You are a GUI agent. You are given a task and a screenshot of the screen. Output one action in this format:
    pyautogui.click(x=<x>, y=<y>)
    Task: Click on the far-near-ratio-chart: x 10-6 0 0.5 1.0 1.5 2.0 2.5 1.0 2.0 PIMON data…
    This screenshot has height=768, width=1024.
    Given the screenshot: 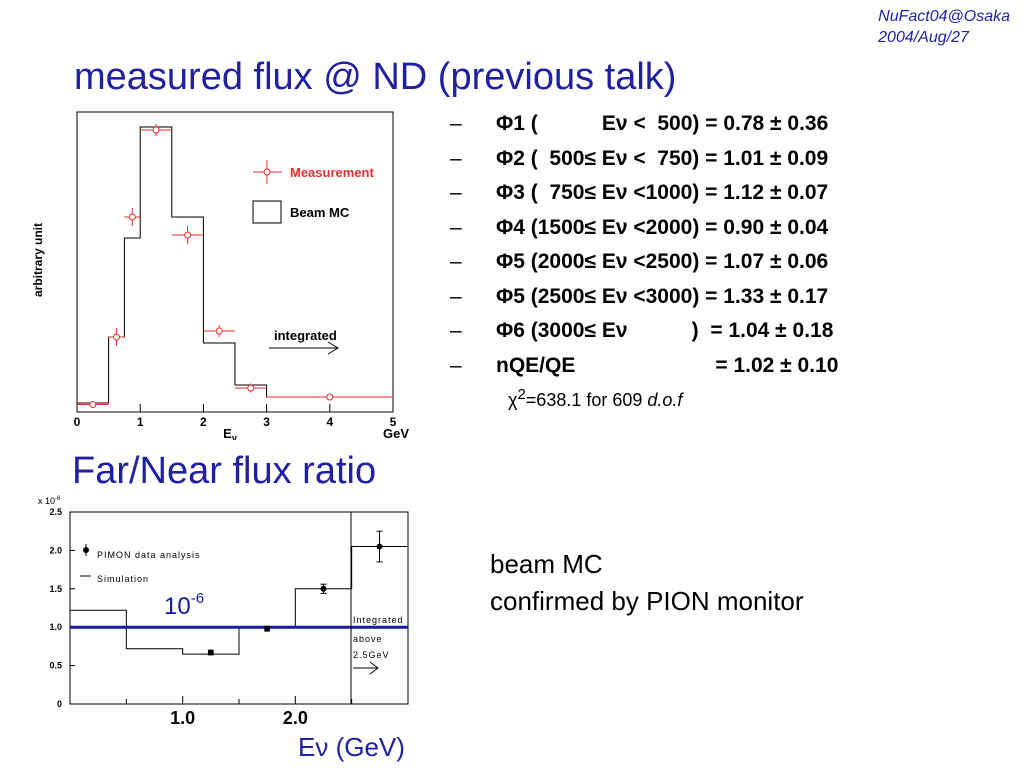 What is the action you would take?
    pyautogui.click(x=223, y=629)
    